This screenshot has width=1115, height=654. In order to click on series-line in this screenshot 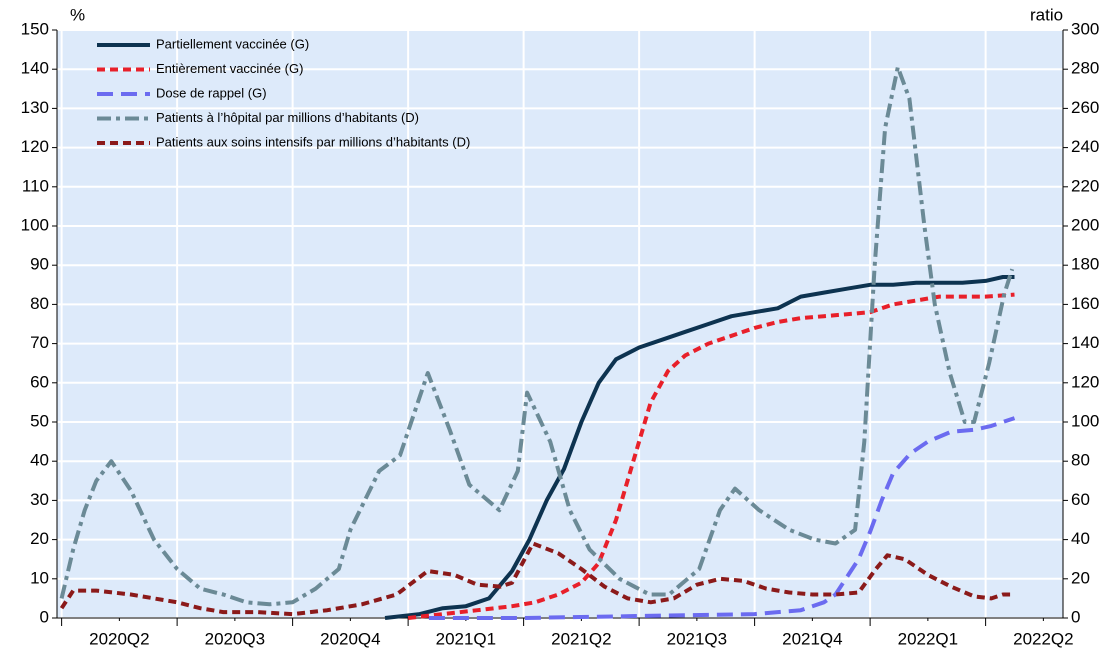, I will do `click(537, 579)`.